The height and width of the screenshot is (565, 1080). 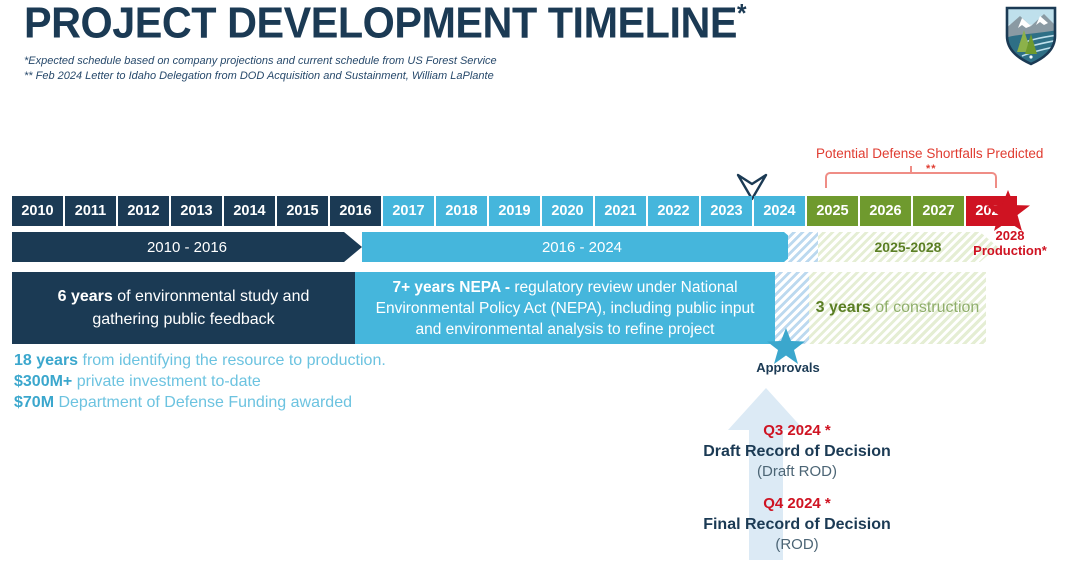 What do you see at coordinates (37, 211) in the screenshot?
I see `timeline-year-cell: 2010` at bounding box center [37, 211].